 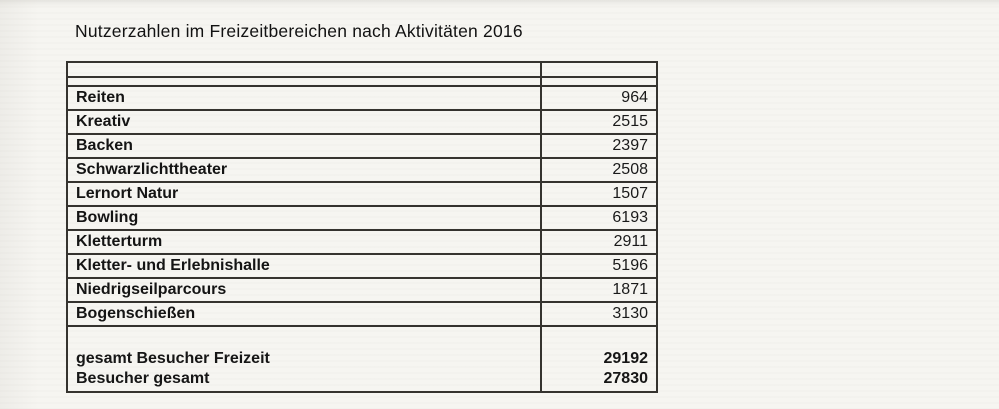 What do you see at coordinates (599, 98) in the screenshot?
I see `activity-value: 964` at bounding box center [599, 98].